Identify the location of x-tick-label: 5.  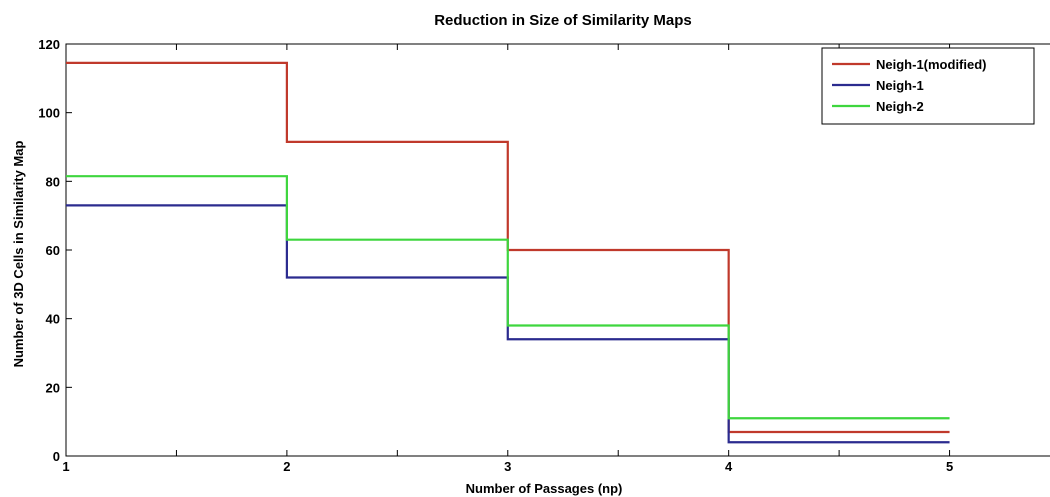
(949, 466).